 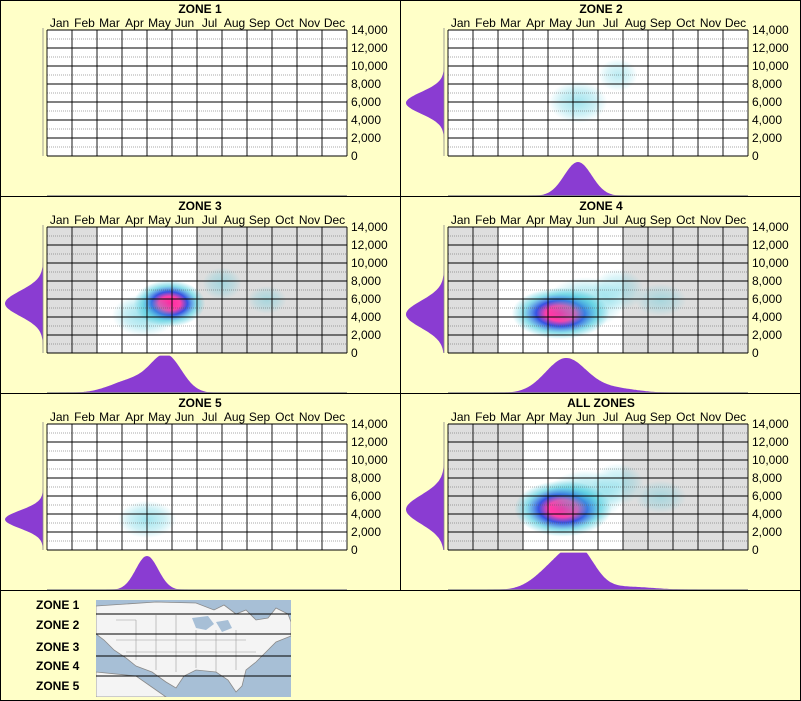 I want to click on panel-title: ZONE 2, so click(x=601, y=9).